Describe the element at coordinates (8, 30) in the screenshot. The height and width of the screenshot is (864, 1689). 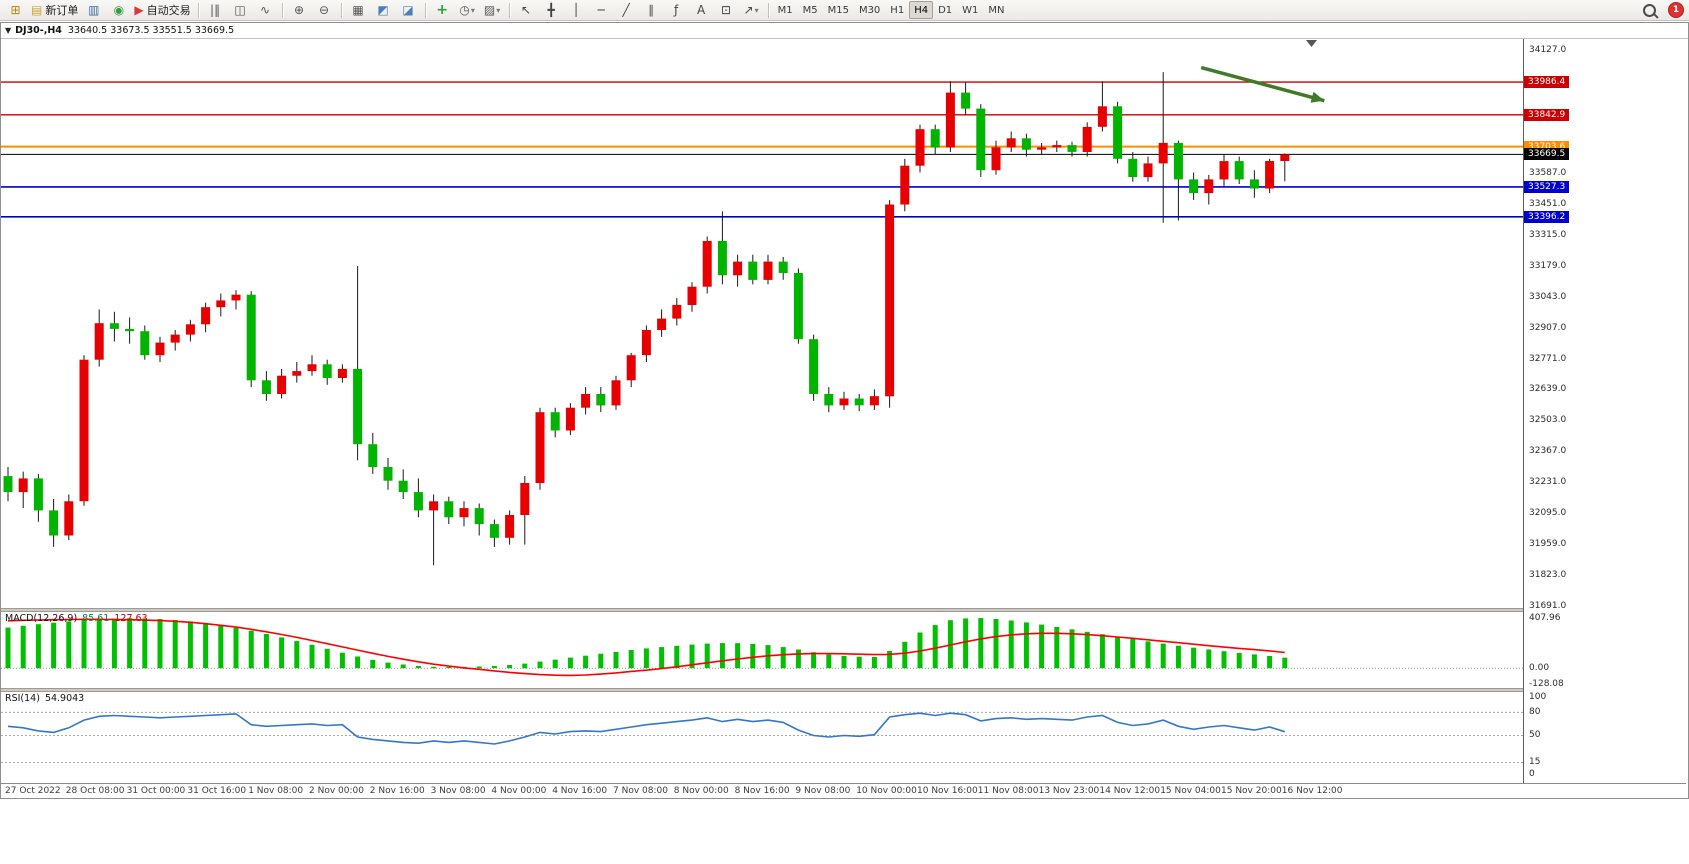
I see `symbol-dropdown-icon: ▼` at that location.